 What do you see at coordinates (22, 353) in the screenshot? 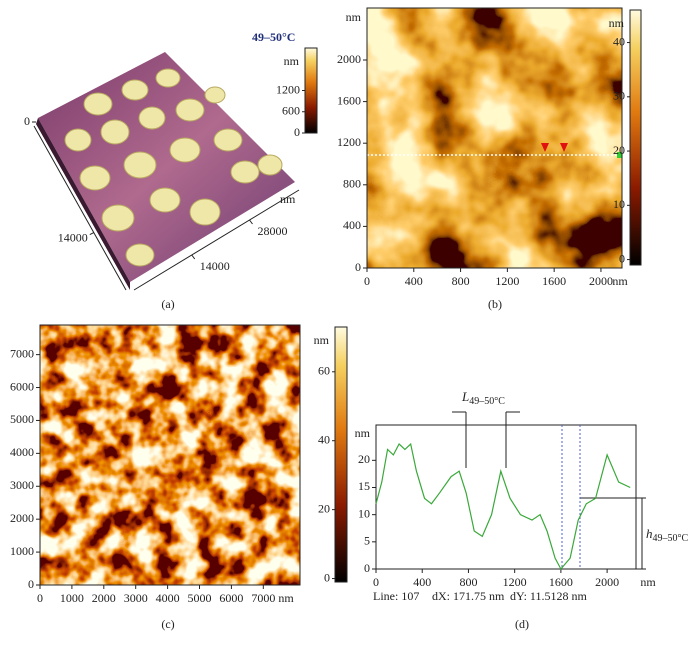
I see `y-tick-label: 7000` at bounding box center [22, 353].